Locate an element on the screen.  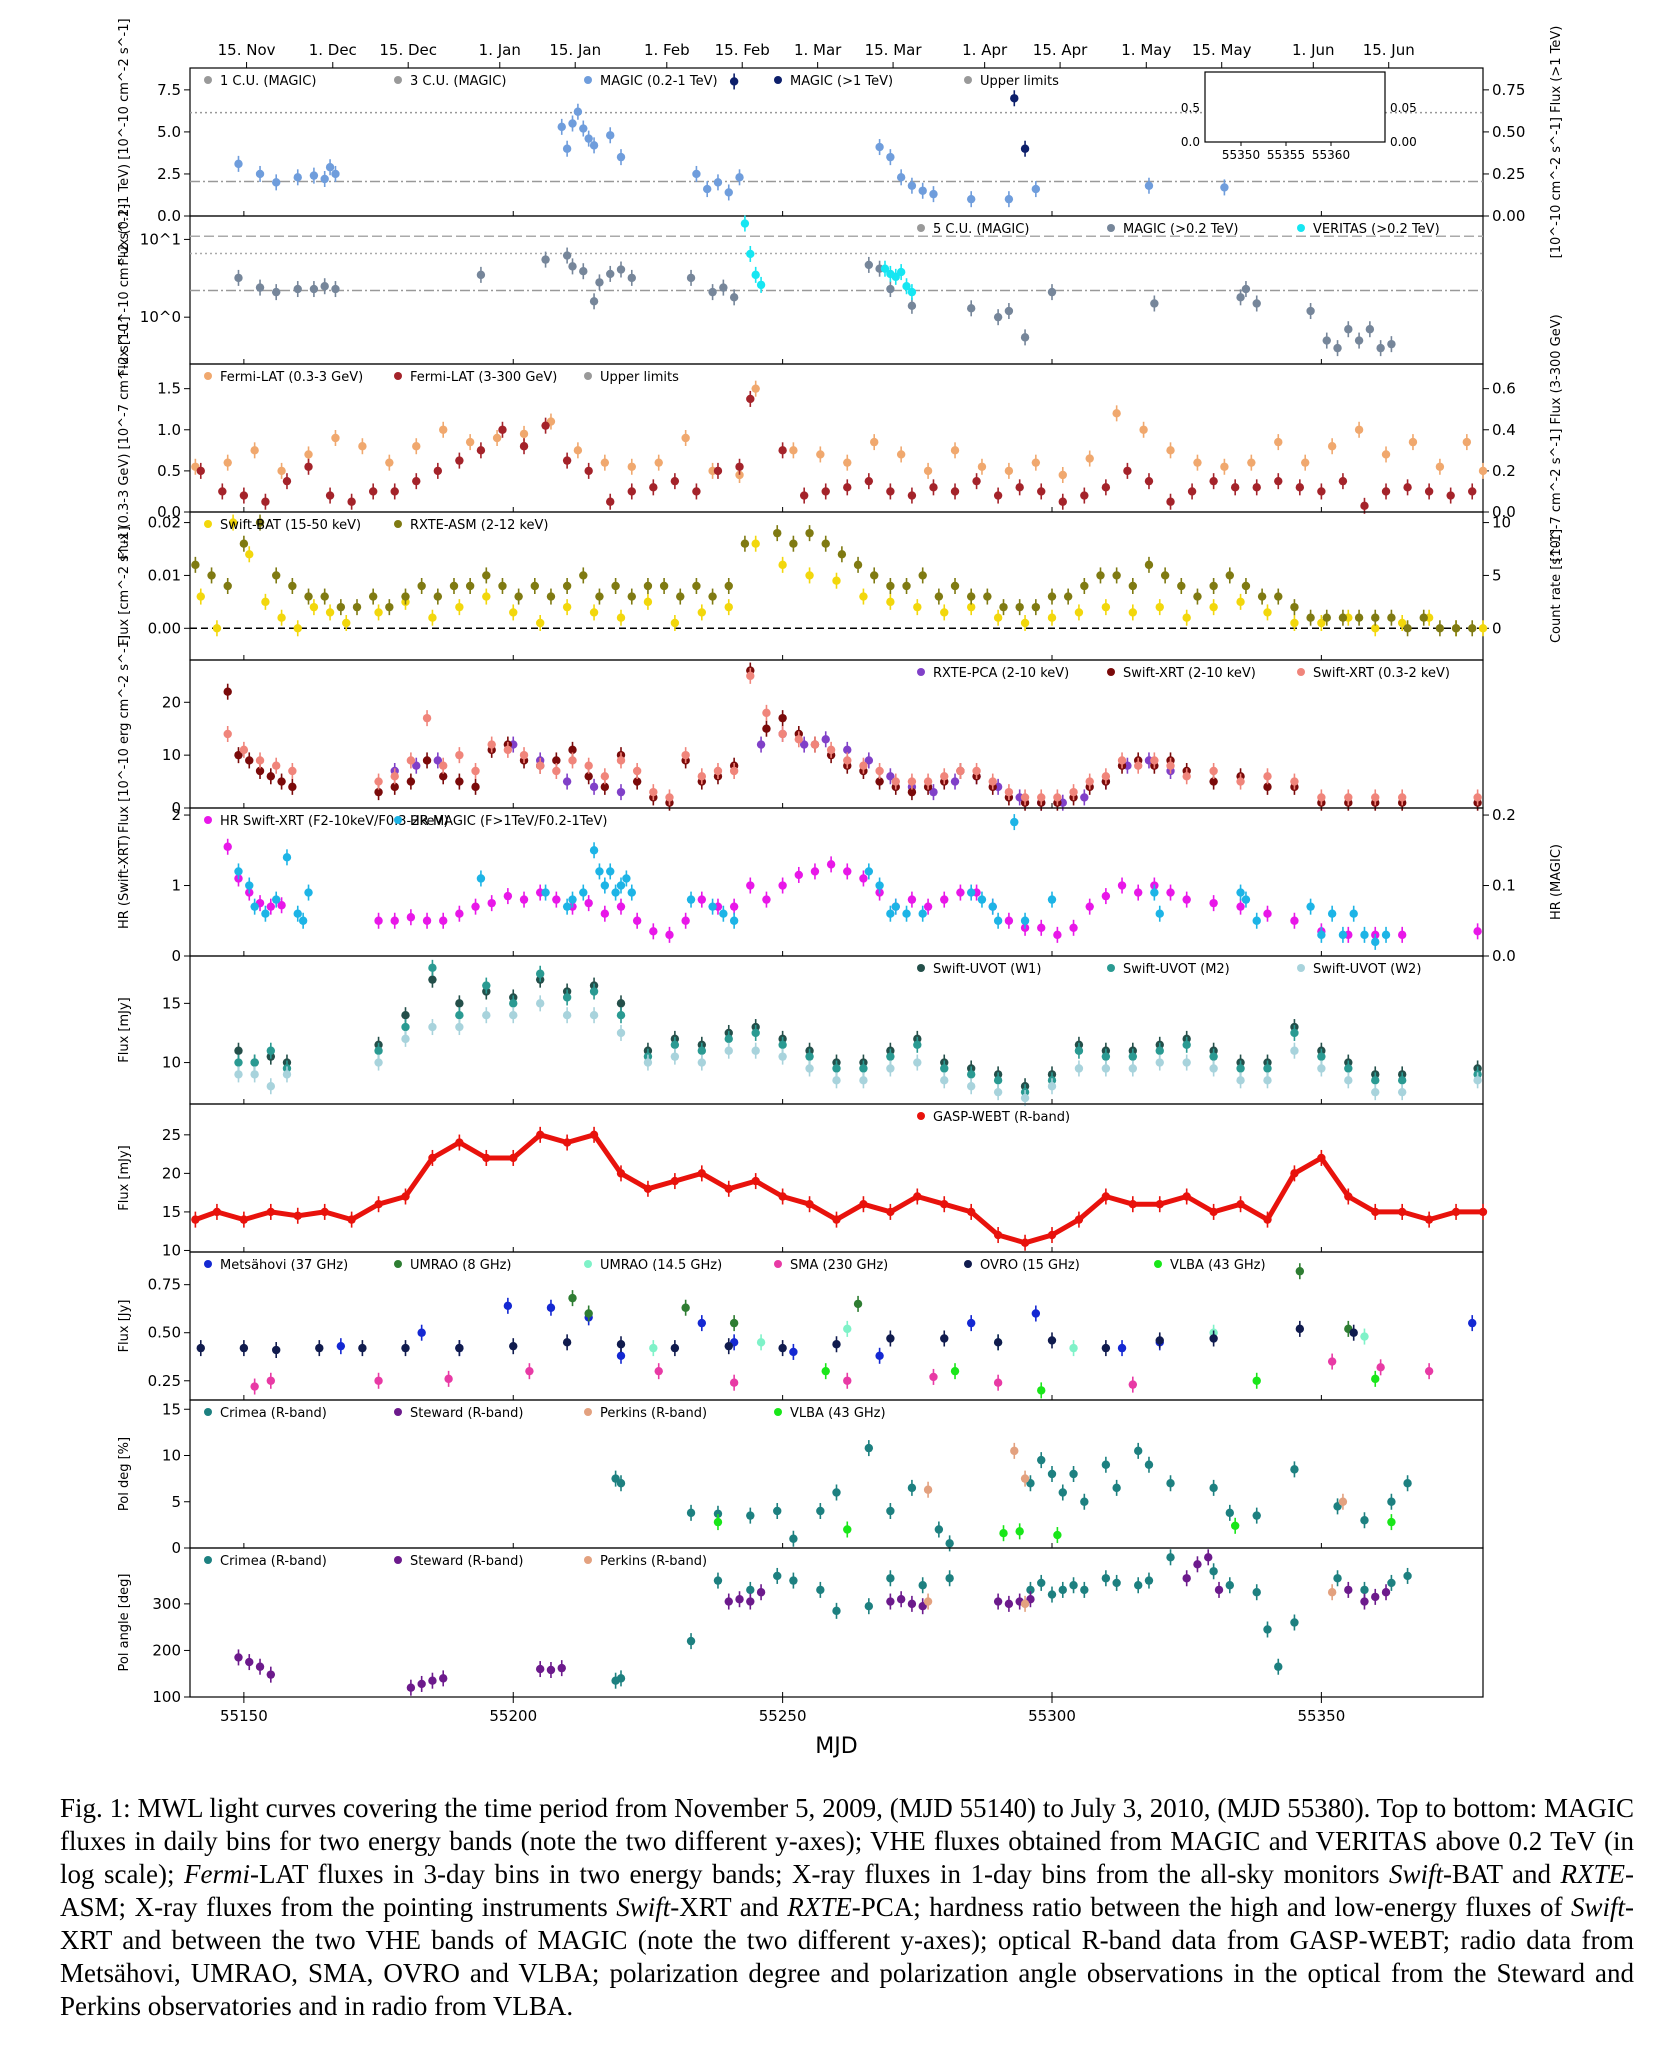
legend-entry: Swift-XRT (0.3-2 keV) is located at coordinates (1381, 673).